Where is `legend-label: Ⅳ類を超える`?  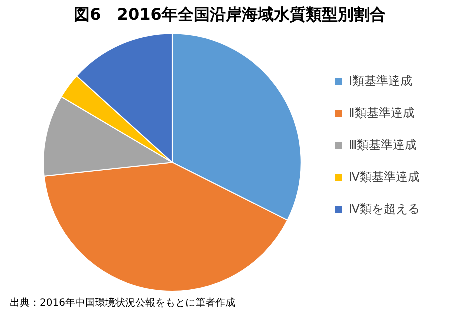 legend-label: Ⅳ類を超える is located at coordinates (384, 209).